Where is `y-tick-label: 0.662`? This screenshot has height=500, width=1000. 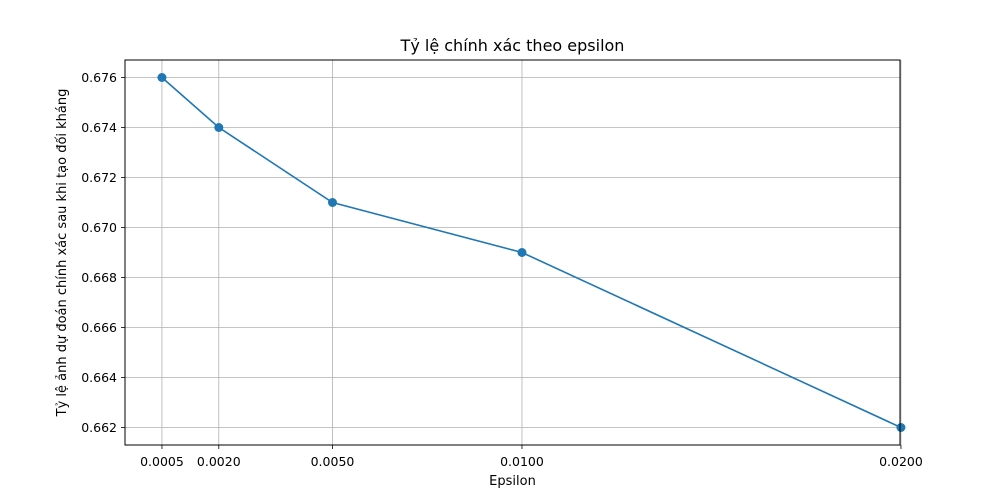 y-tick-label: 0.662 is located at coordinates (99, 427).